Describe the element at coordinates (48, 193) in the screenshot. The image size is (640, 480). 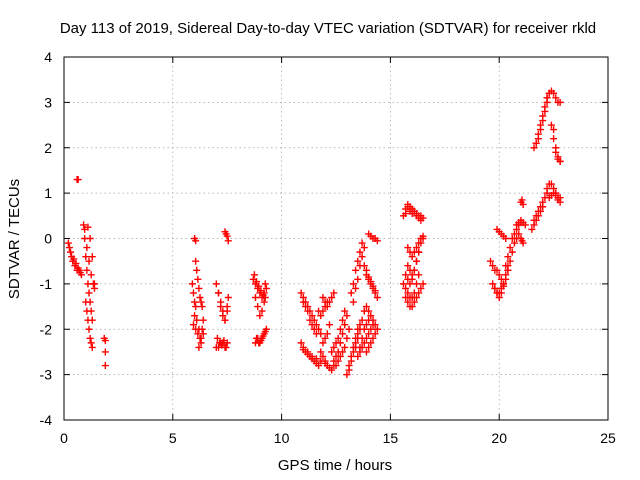
I see `y-tick-label: 1` at that location.